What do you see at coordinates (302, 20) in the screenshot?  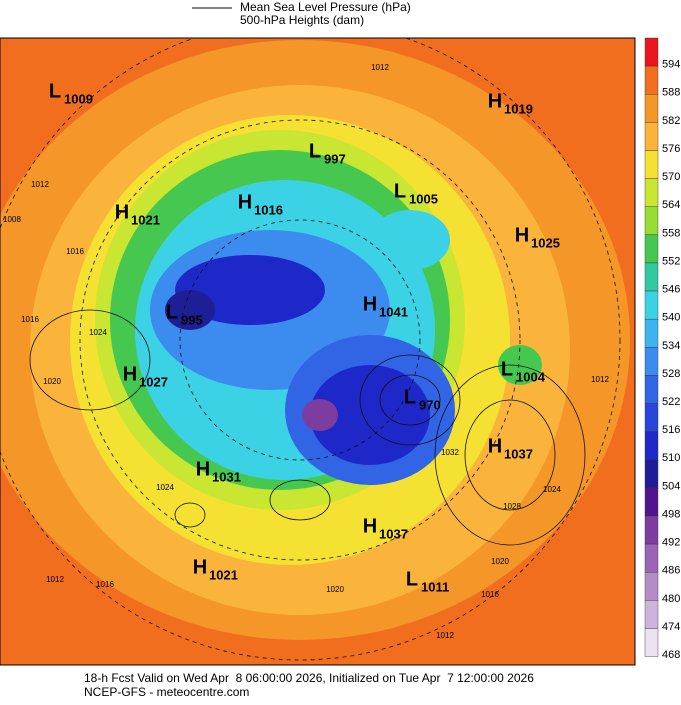 I see `legend-heights: 500-hPa Heights (dam)` at bounding box center [302, 20].